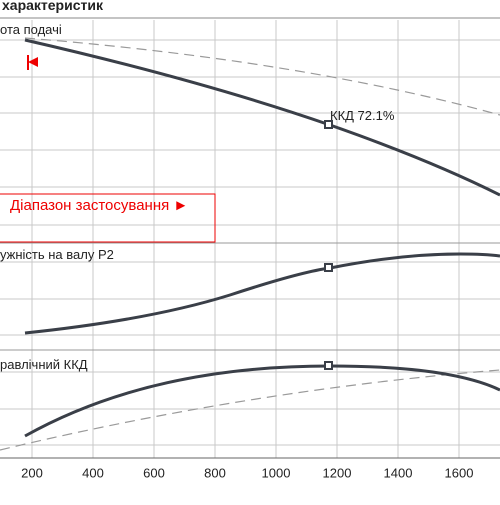 The image size is (500, 505). Describe the element at coordinates (276, 473) in the screenshot. I see `x-tick-label: 1000` at that location.